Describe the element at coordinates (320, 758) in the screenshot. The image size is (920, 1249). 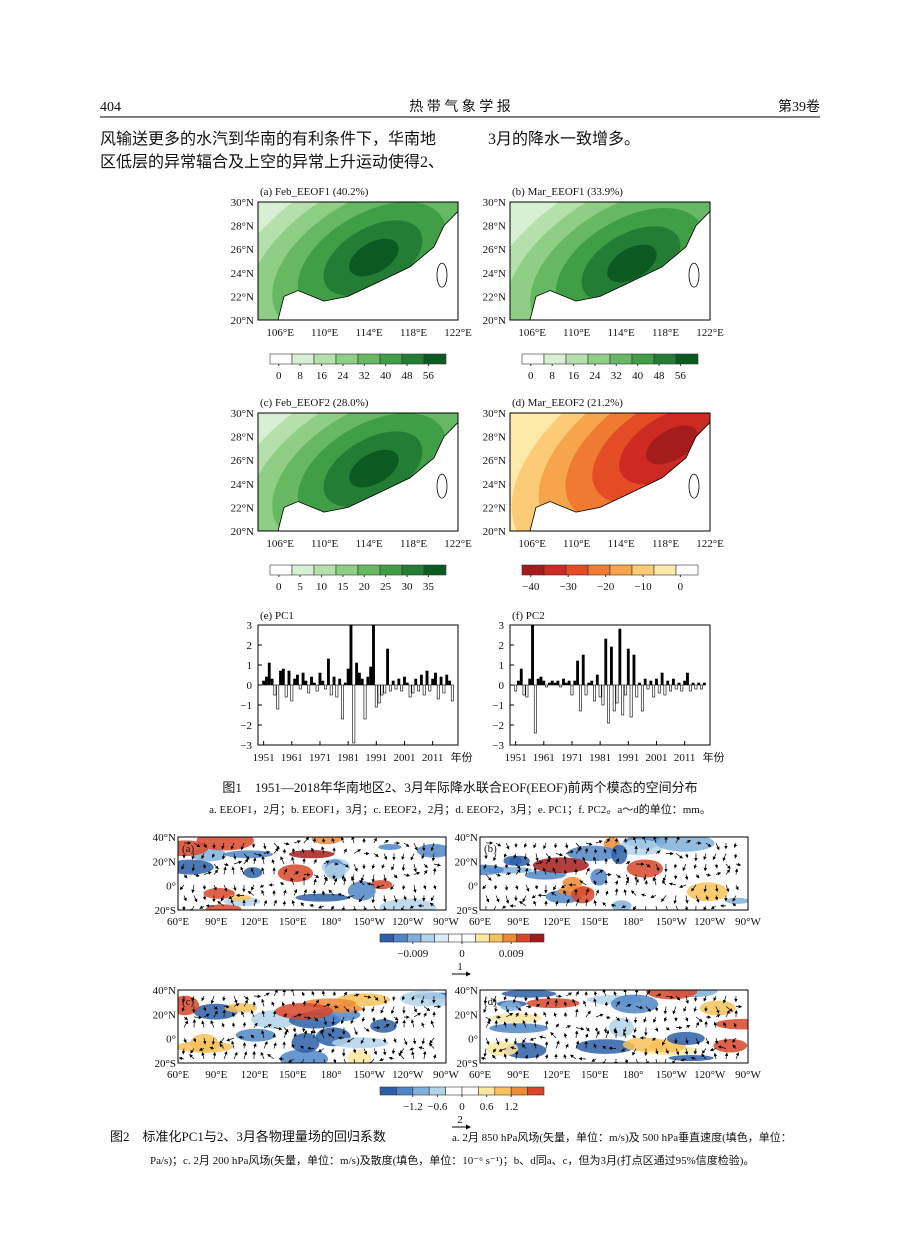
I see `x-tick-label: 1971` at that location.